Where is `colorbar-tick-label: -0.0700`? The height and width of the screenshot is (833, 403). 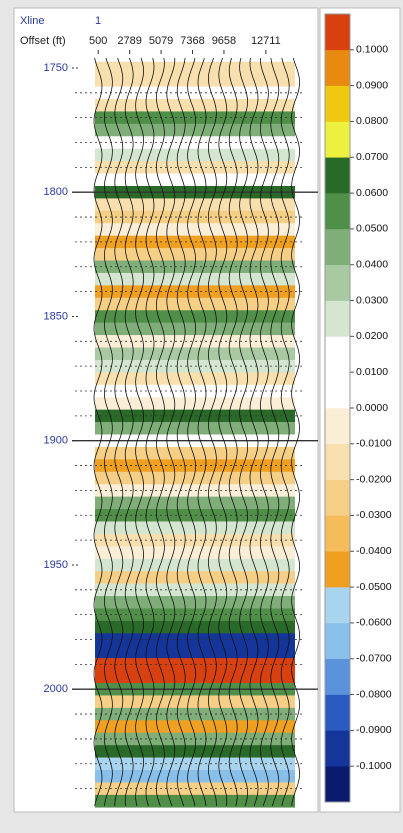
colorbar-tick-label: -0.0700 is located at coordinates (374, 659).